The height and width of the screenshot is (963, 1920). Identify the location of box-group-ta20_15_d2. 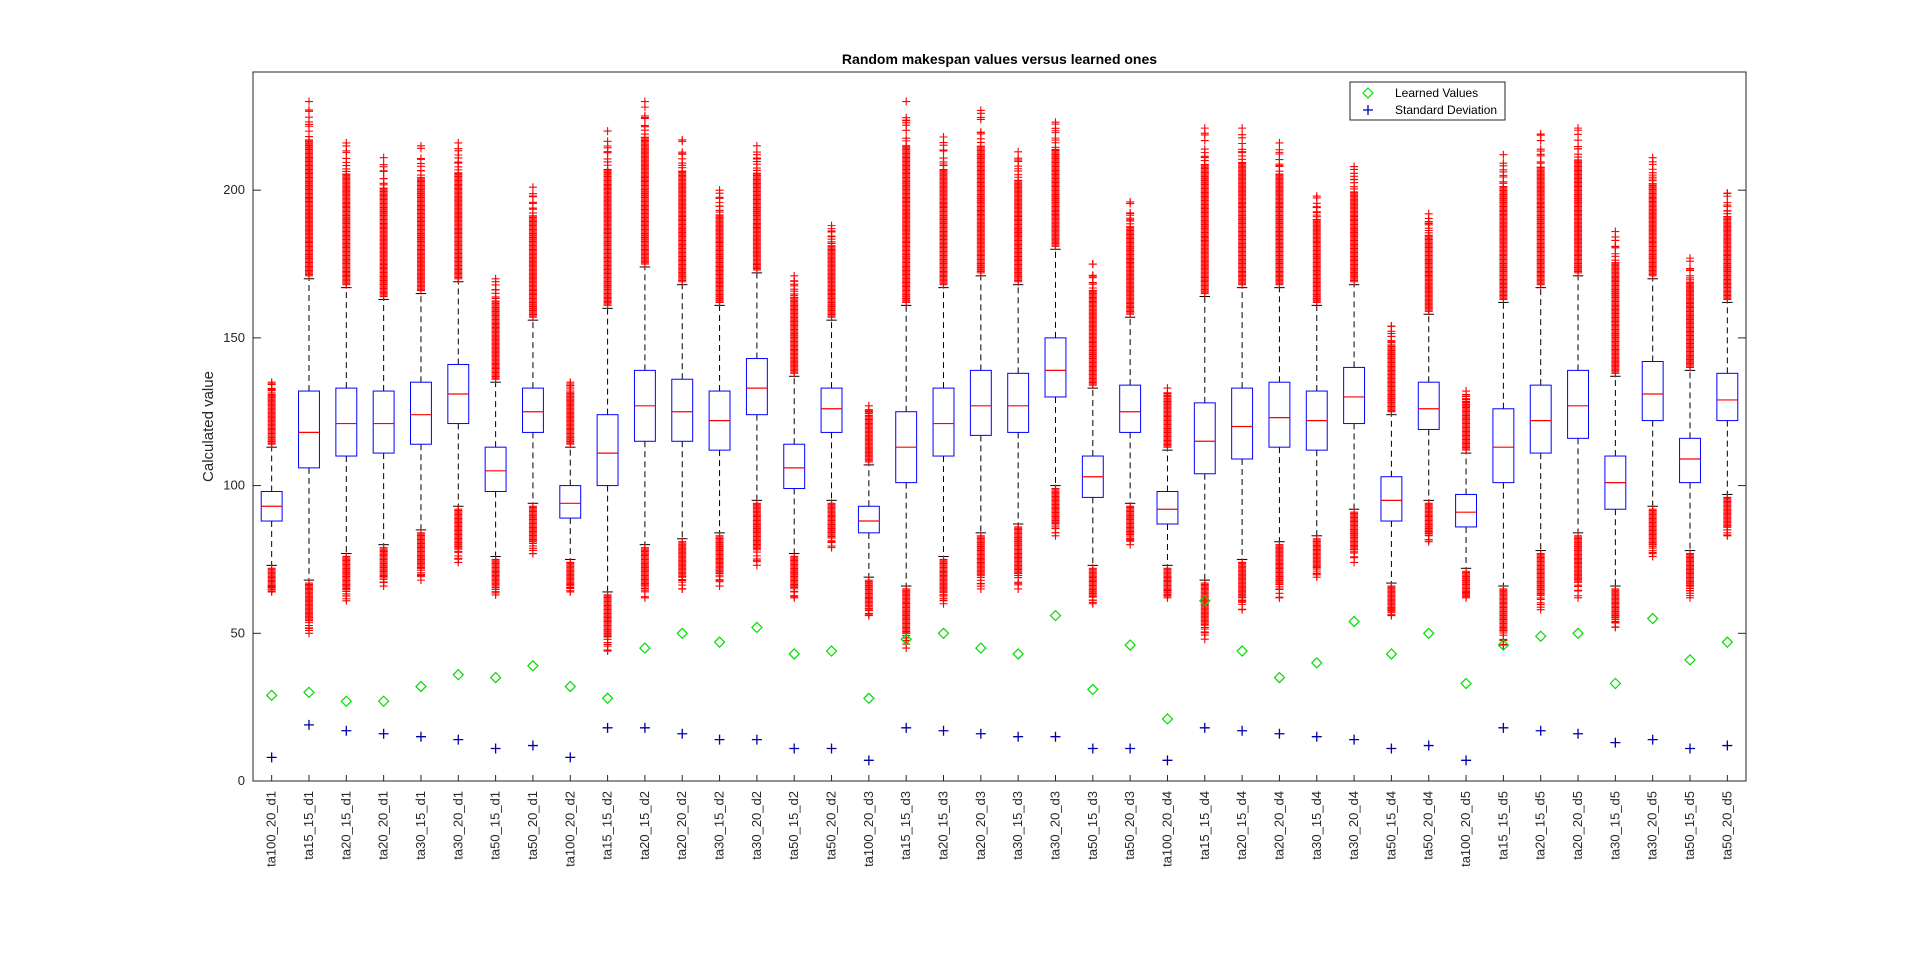
(644, 415).